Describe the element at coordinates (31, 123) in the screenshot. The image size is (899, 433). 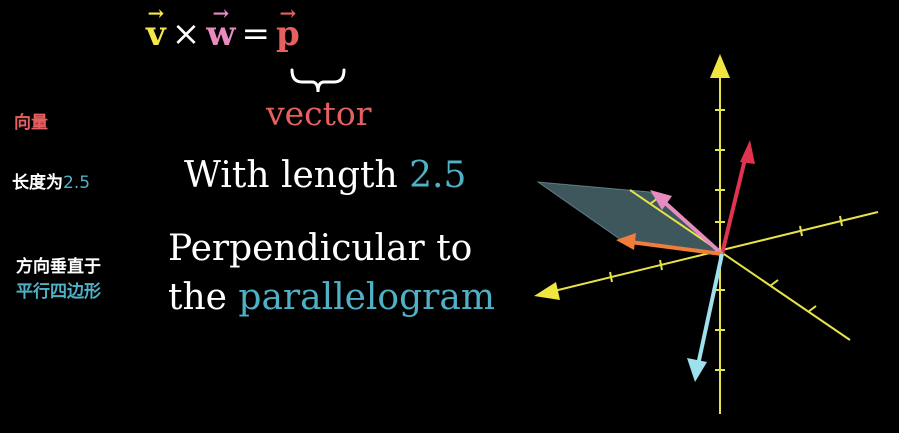
I see `cn-label-vector: 向量` at that location.